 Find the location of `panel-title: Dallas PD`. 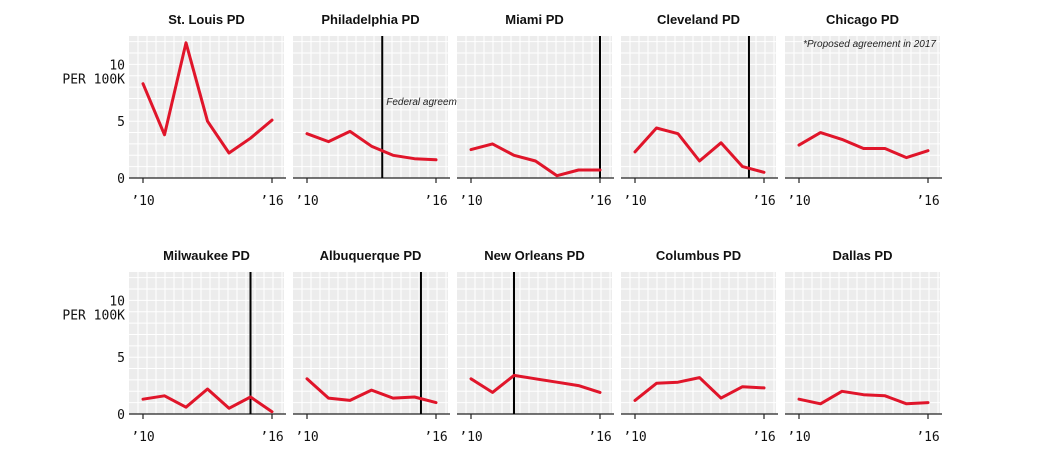

panel-title: Dallas PD is located at coordinates (863, 255).